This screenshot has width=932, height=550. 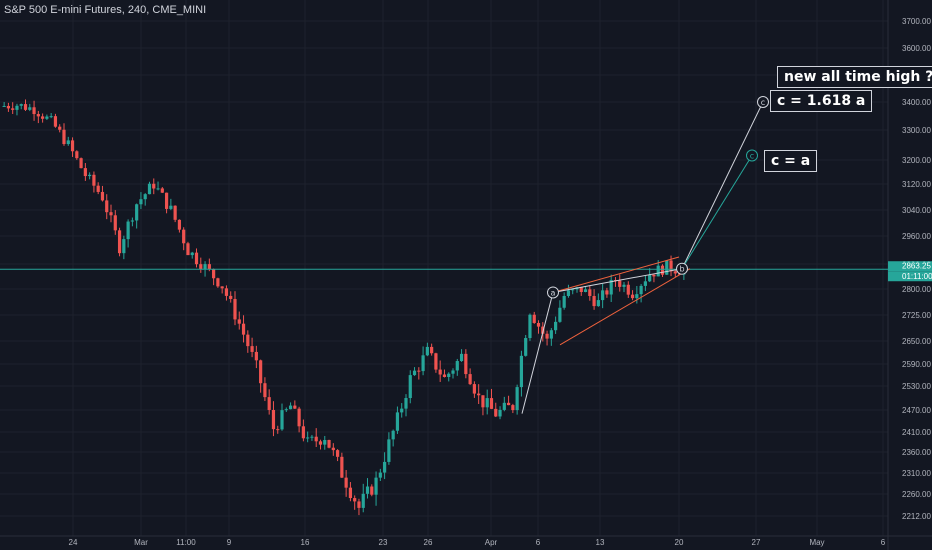 What do you see at coordinates (916, 516) in the screenshot?
I see `y-tick-label: 2212.00` at bounding box center [916, 516].